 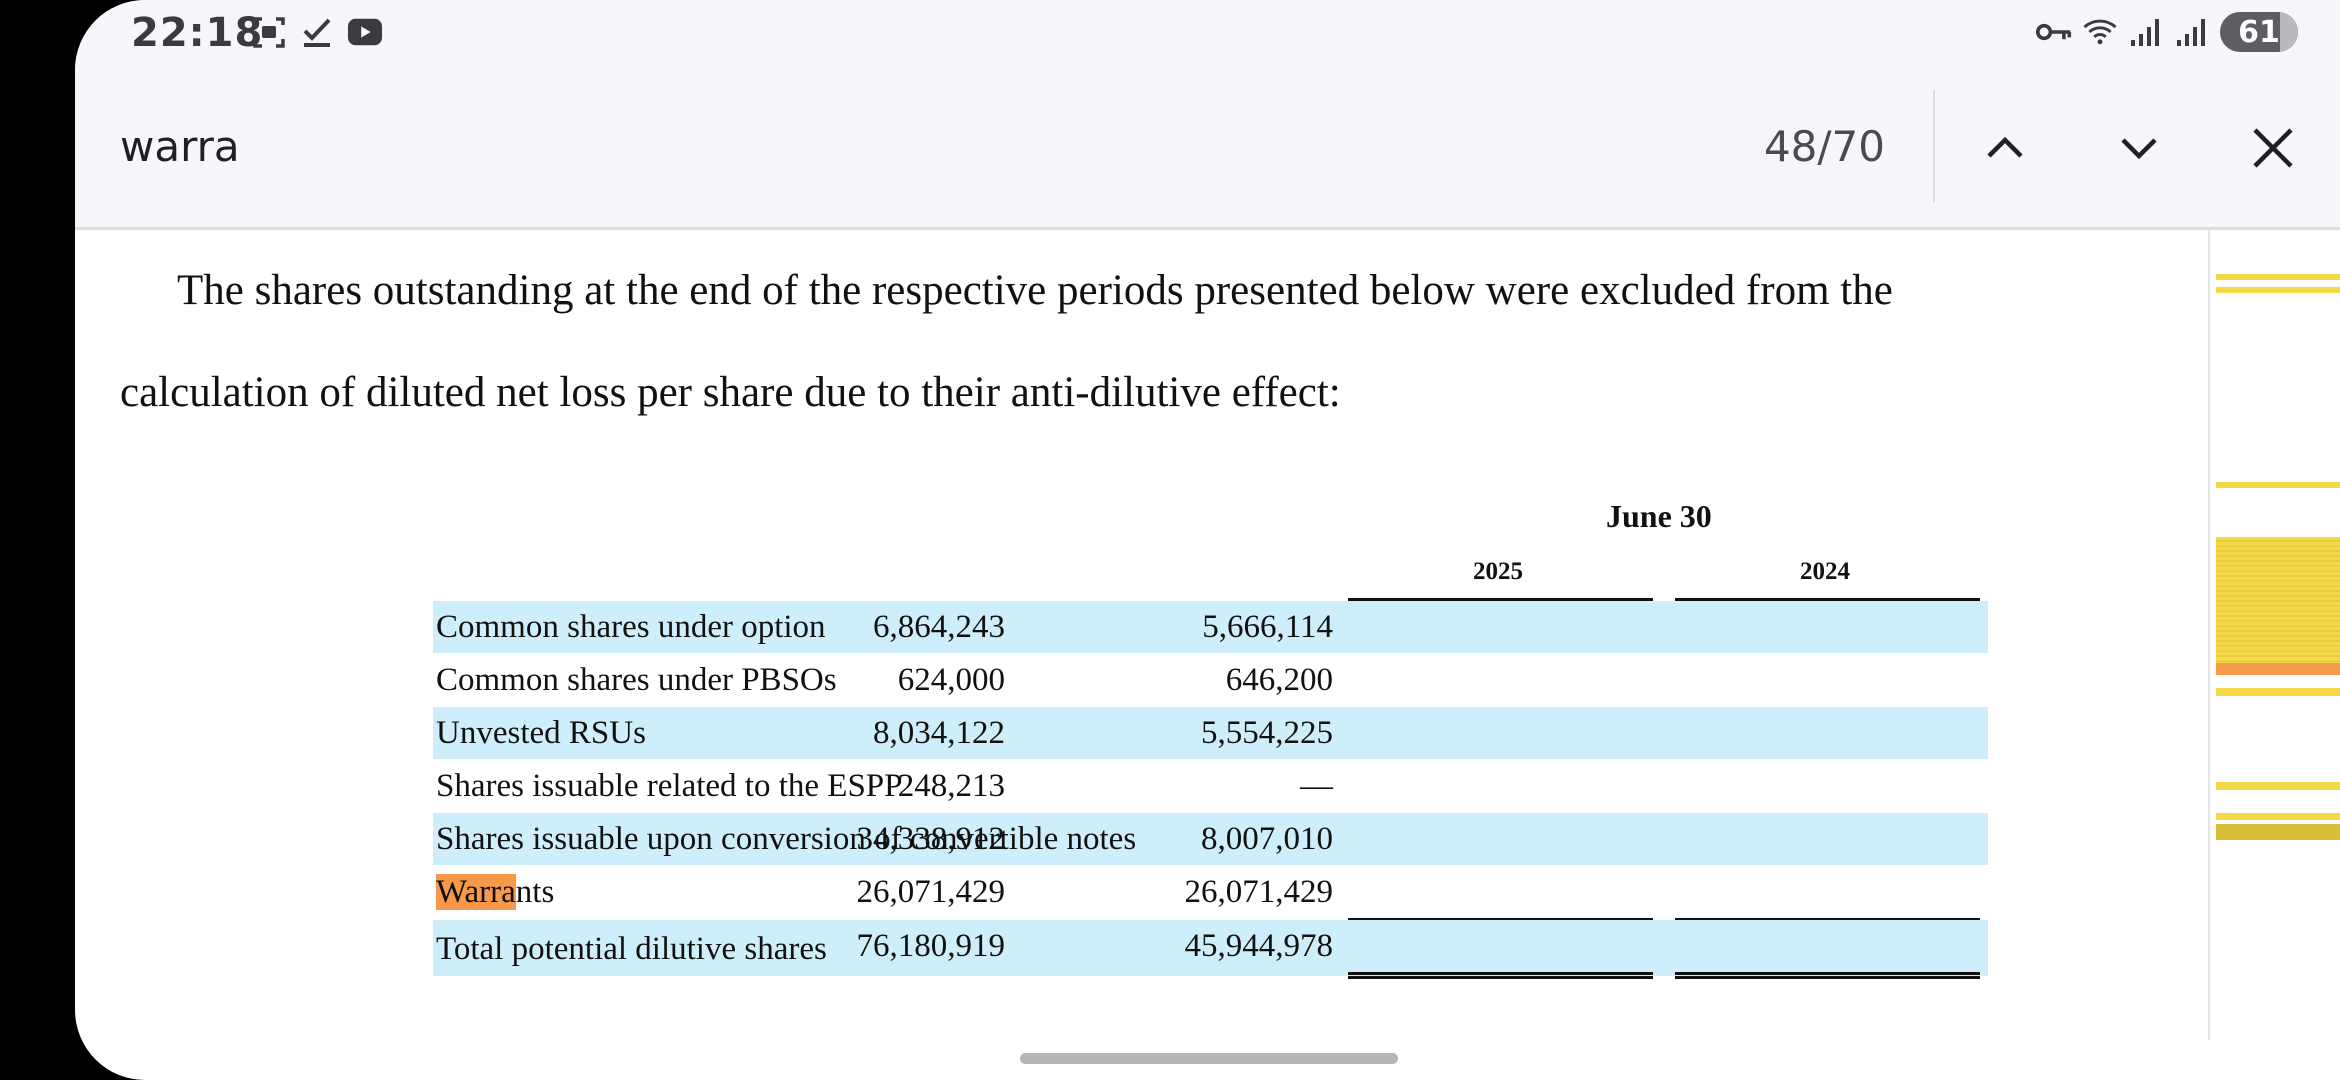 What do you see at coordinates (269, 32) in the screenshot?
I see `screenshot-icon` at bounding box center [269, 32].